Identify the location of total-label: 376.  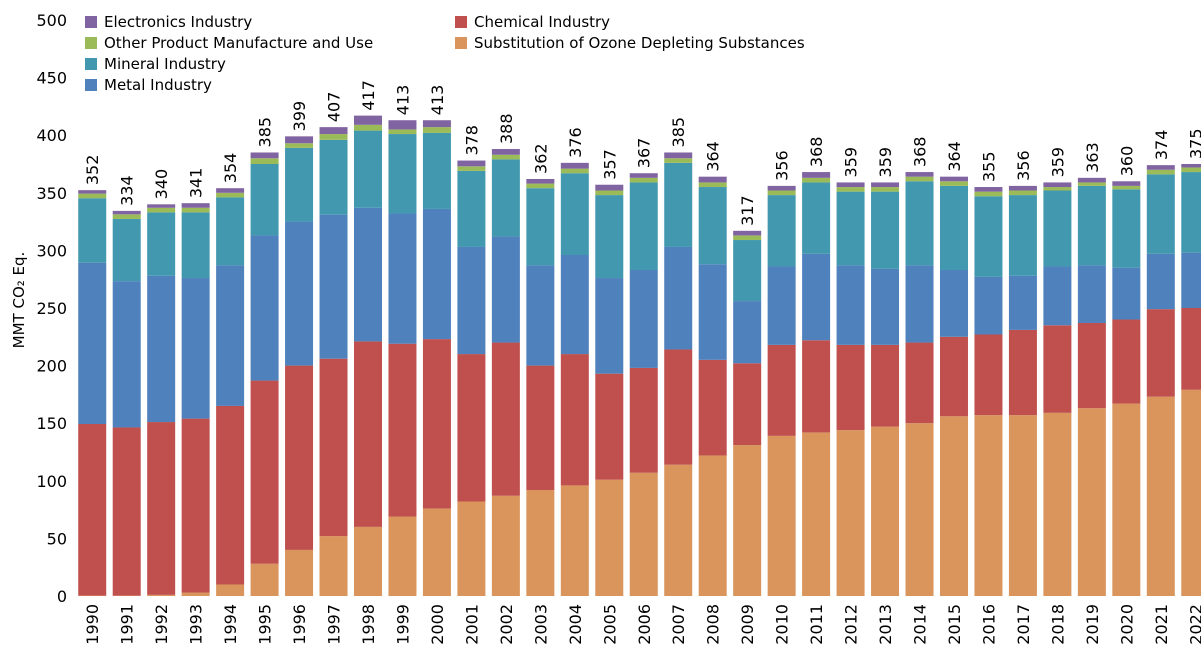
(575, 142).